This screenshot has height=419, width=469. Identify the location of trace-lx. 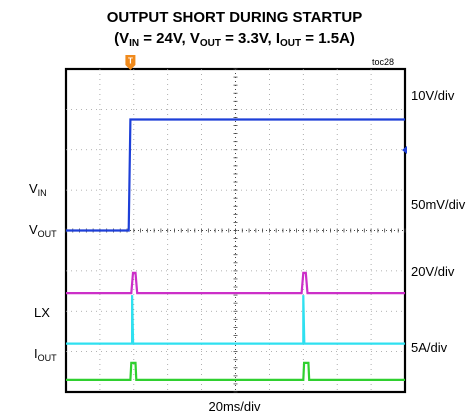
(235, 320).